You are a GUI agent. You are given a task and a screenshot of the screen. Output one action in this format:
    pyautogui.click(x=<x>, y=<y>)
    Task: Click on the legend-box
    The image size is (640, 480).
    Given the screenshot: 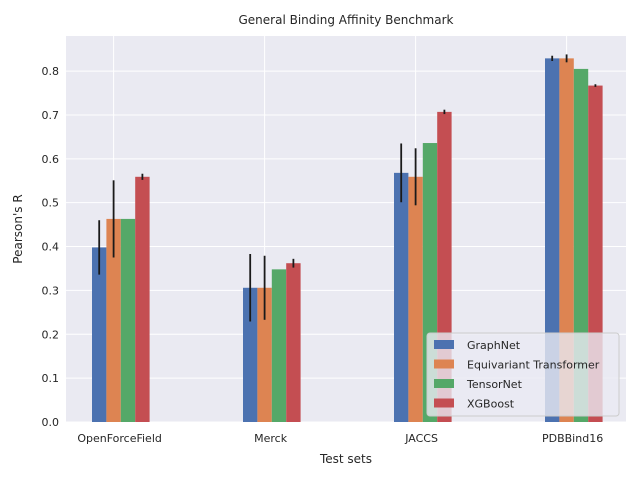 What is the action you would take?
    pyautogui.click(x=523, y=374)
    